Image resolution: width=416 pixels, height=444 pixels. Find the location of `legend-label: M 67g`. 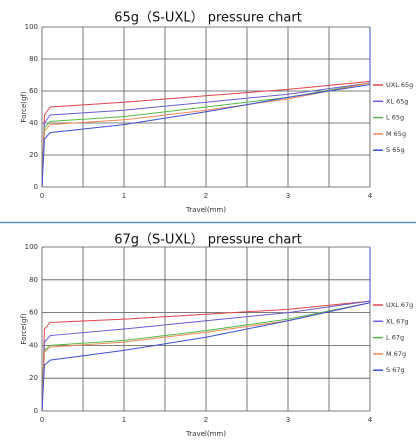

legend-label: M 67g is located at coordinates (396, 354).